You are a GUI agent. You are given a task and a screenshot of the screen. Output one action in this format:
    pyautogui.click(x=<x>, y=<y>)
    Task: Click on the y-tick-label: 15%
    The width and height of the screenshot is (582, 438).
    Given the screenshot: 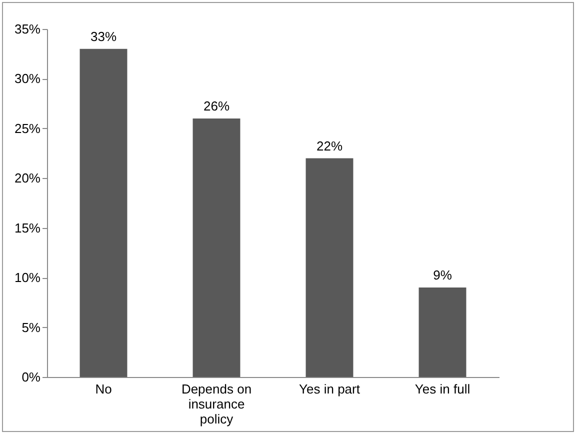 What is the action you would take?
    pyautogui.click(x=27, y=228)
    